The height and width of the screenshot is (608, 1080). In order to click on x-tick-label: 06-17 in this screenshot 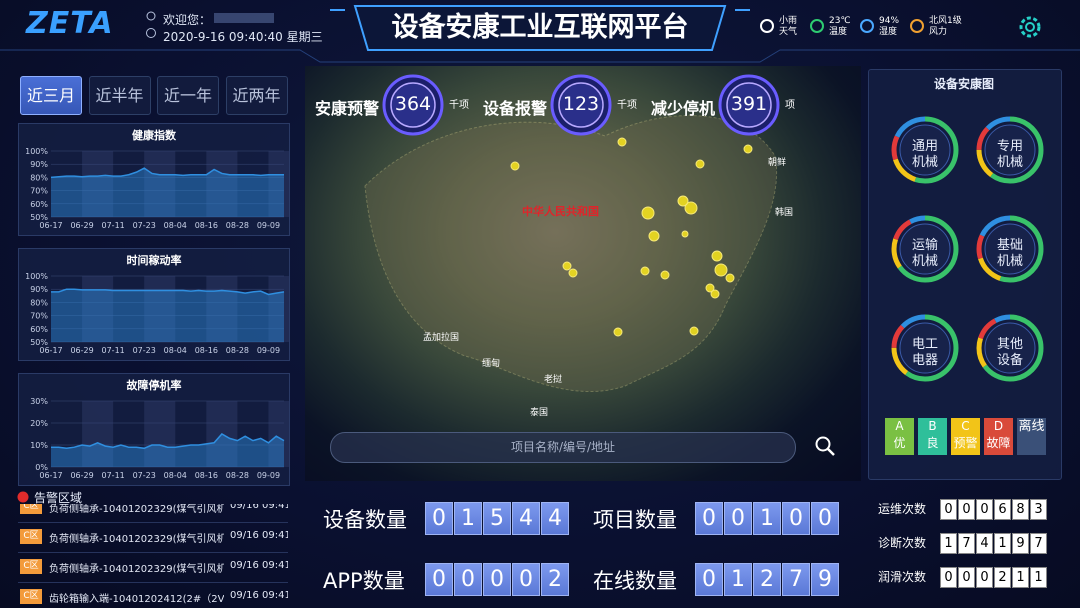, I will do `click(50, 350)`.